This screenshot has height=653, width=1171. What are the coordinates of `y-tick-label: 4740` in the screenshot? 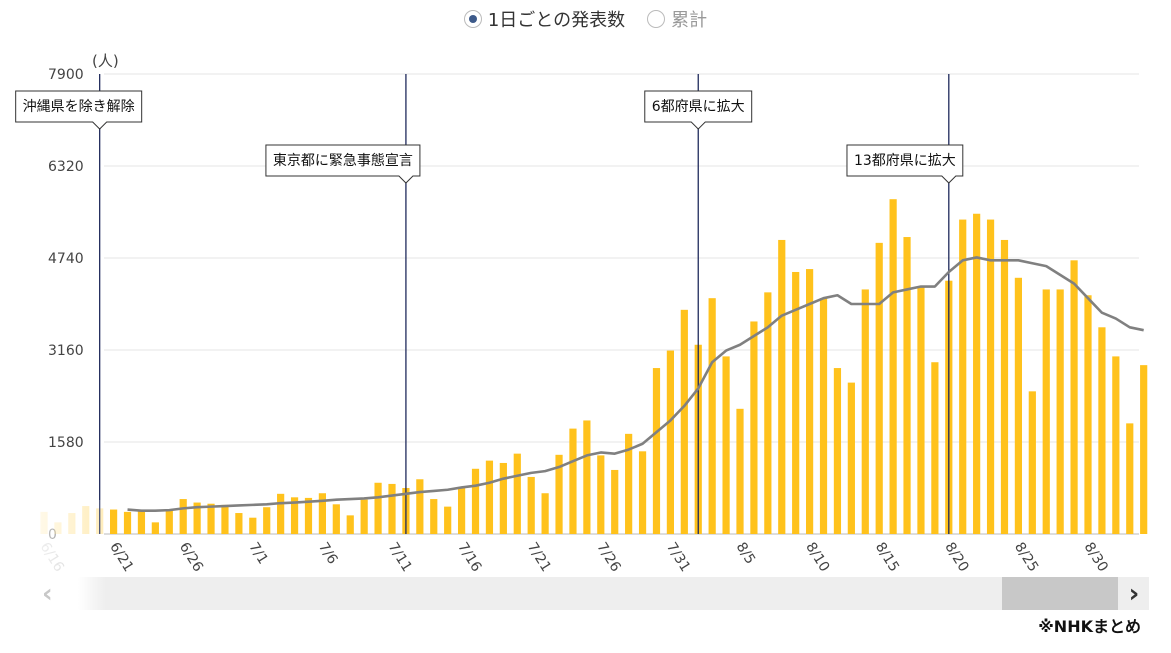 It's located at (66, 259).